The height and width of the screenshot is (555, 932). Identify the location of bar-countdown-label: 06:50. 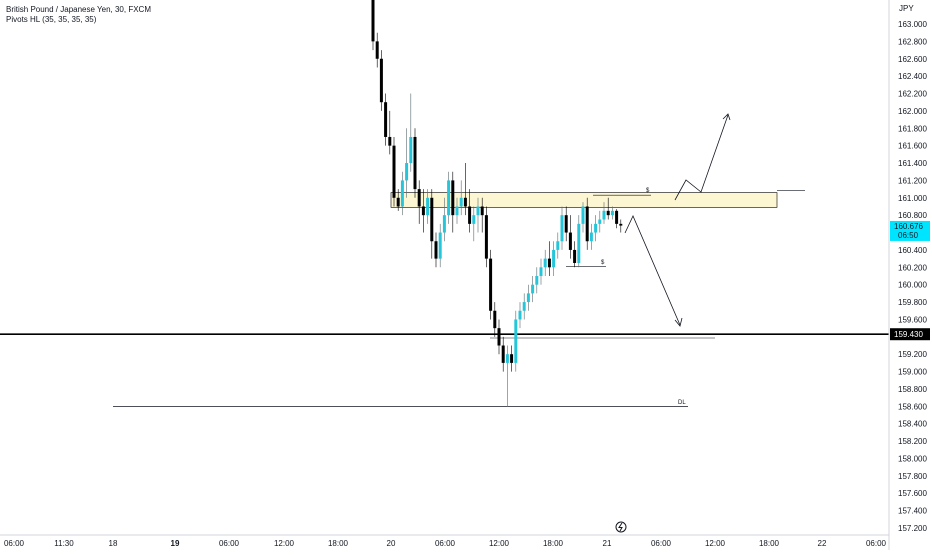
(908, 235).